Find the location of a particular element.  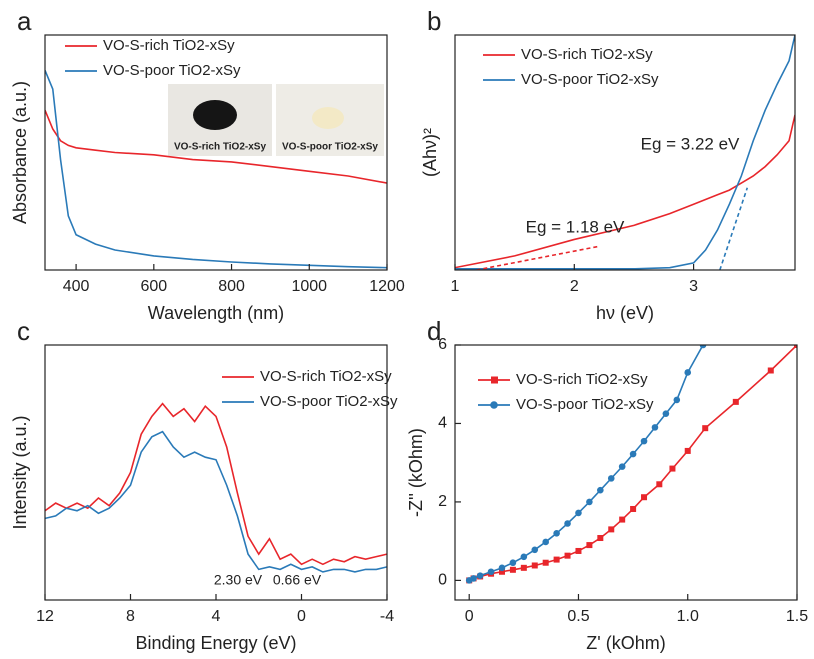

panel-label: b is located at coordinates (434, 21).